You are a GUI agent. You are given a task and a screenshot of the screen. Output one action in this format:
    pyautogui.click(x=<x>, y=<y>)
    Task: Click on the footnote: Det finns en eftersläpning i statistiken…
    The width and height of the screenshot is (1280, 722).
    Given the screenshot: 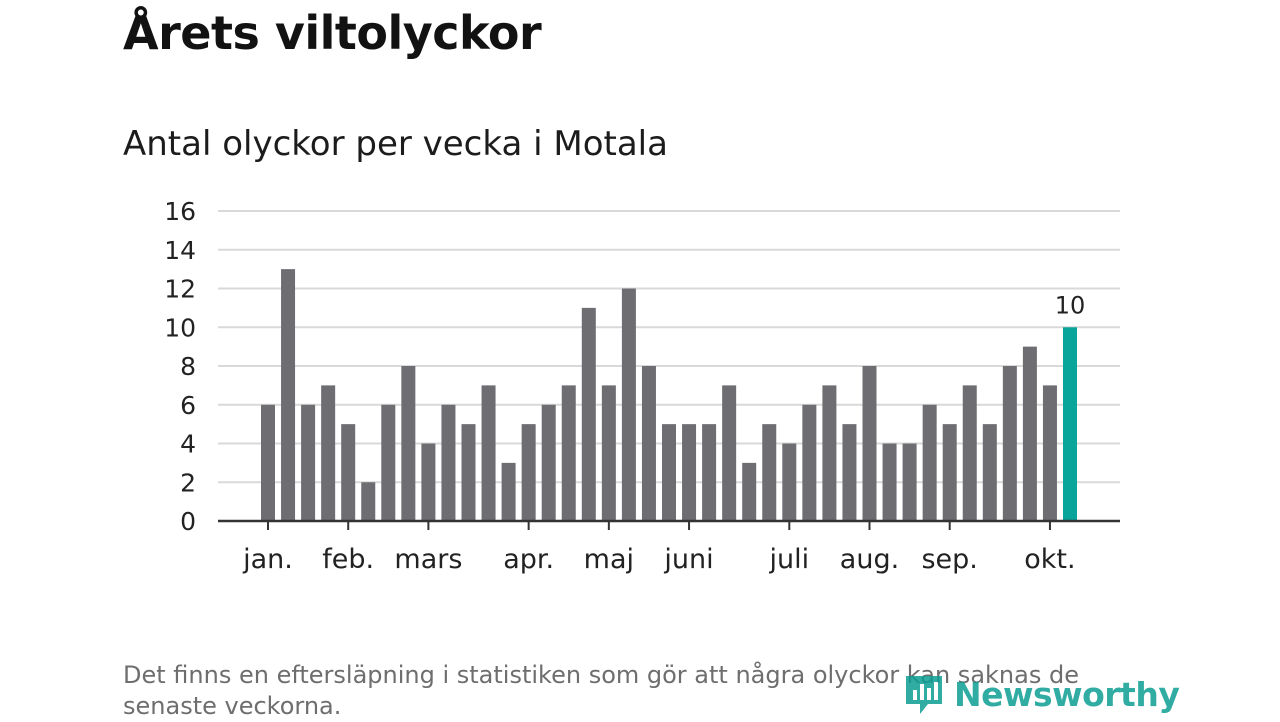 What is the action you would take?
    pyautogui.click(x=601, y=690)
    